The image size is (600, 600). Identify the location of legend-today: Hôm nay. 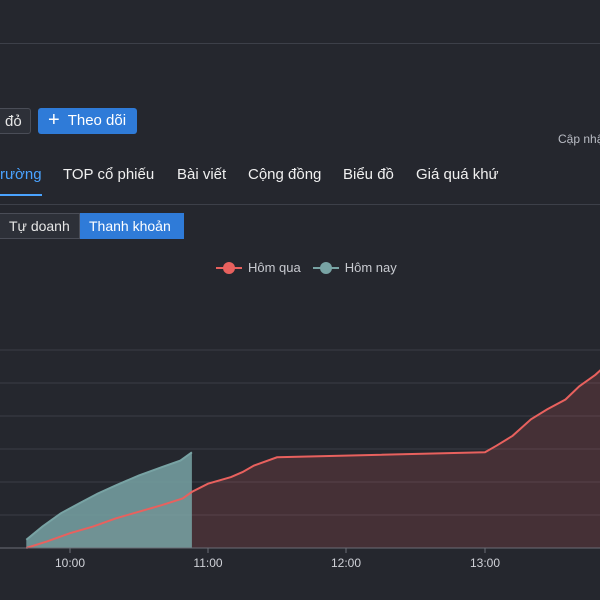
(354, 267).